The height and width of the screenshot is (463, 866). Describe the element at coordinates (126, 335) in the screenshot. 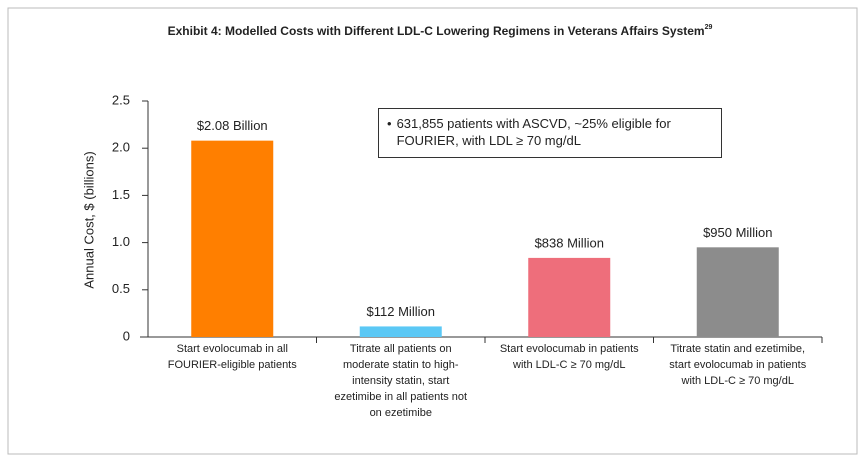

I see `y-tick-label: 0` at that location.